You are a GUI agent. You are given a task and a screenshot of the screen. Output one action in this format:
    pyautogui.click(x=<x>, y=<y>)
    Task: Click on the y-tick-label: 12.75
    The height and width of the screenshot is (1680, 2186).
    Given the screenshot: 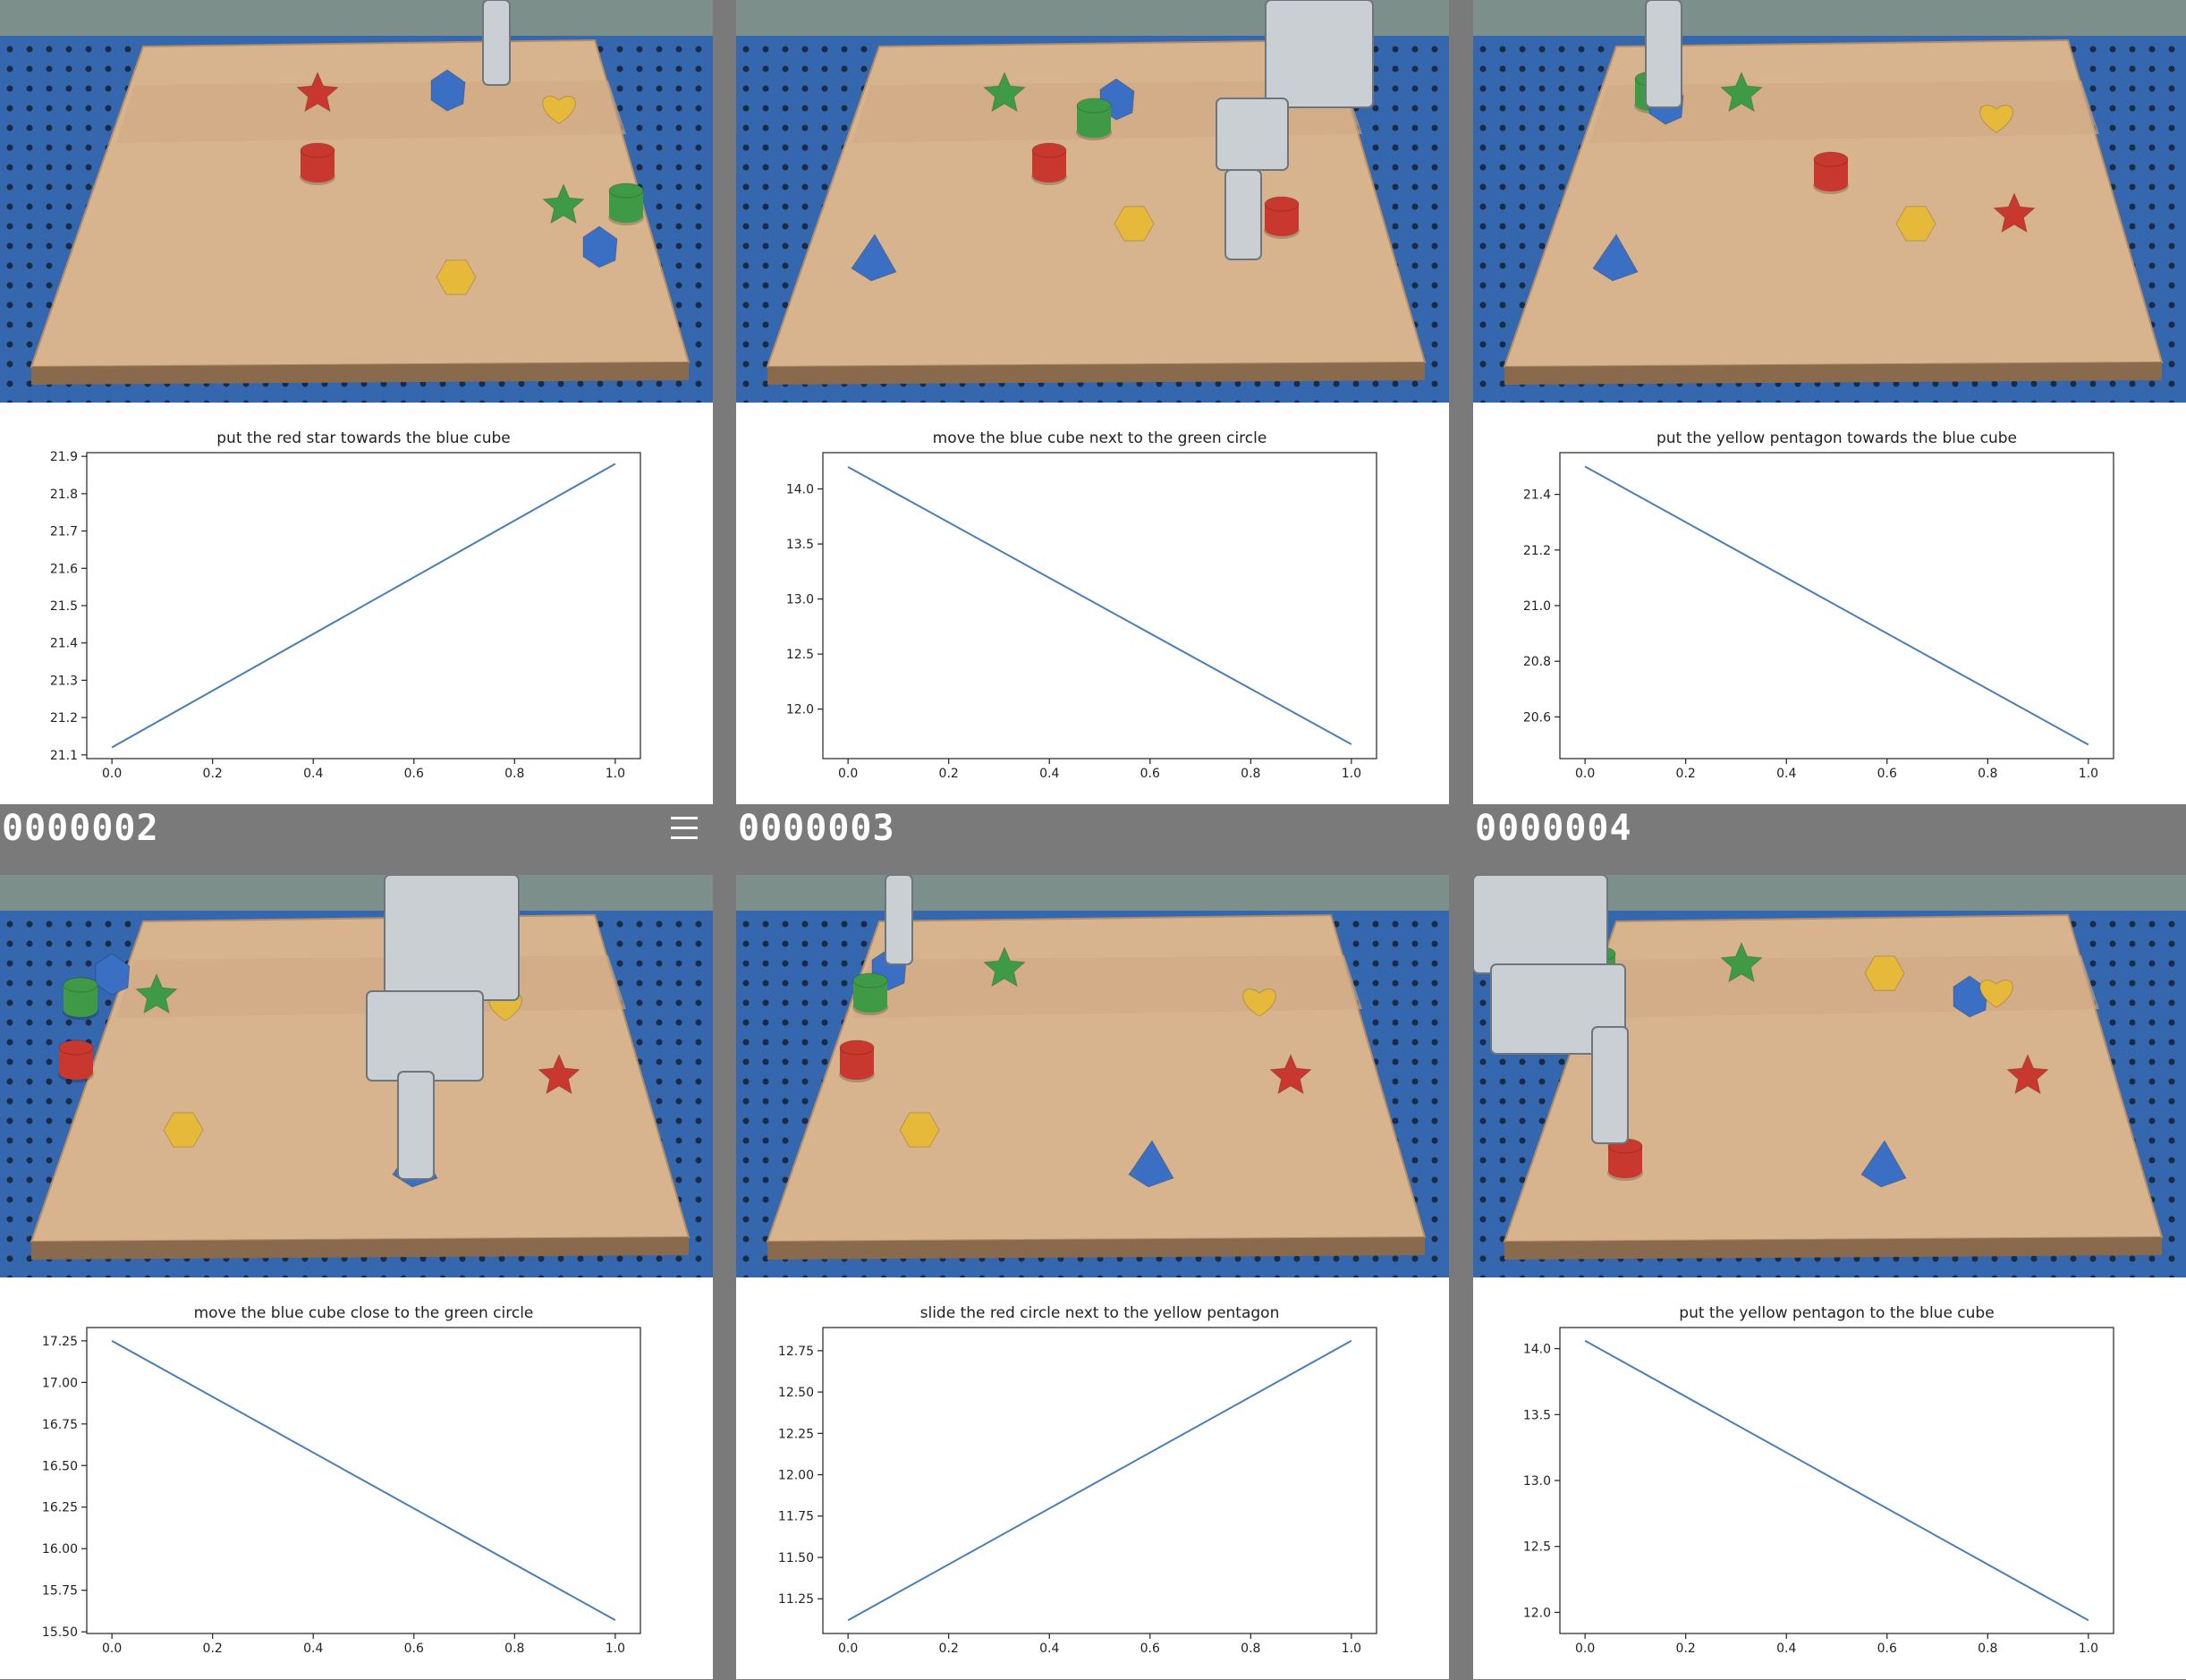 What is the action you would take?
    pyautogui.click(x=796, y=1352)
    